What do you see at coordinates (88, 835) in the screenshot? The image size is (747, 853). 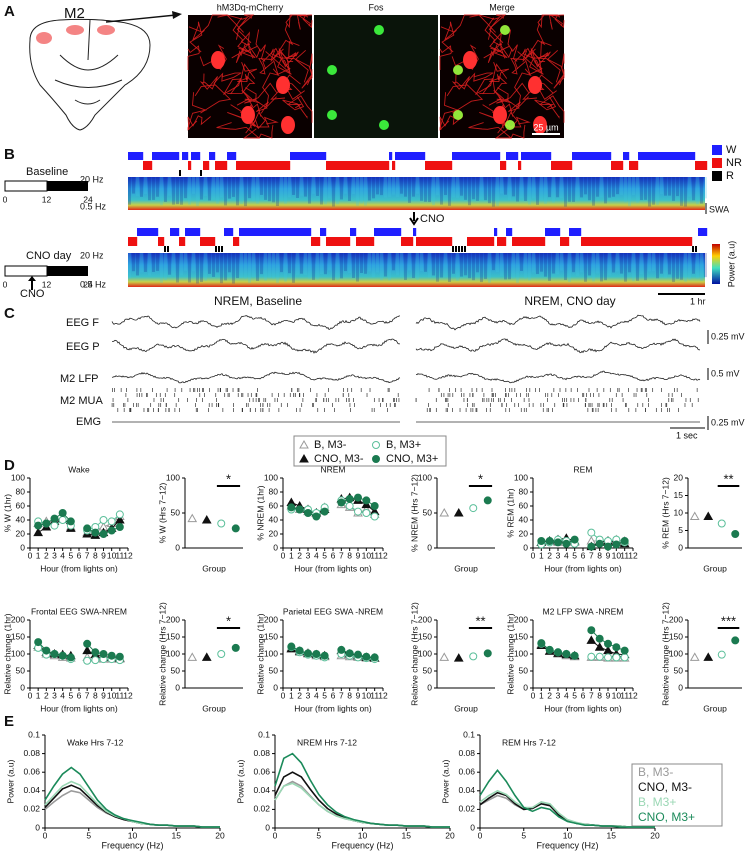 I see `x-tick-label: 5` at bounding box center [88, 835].